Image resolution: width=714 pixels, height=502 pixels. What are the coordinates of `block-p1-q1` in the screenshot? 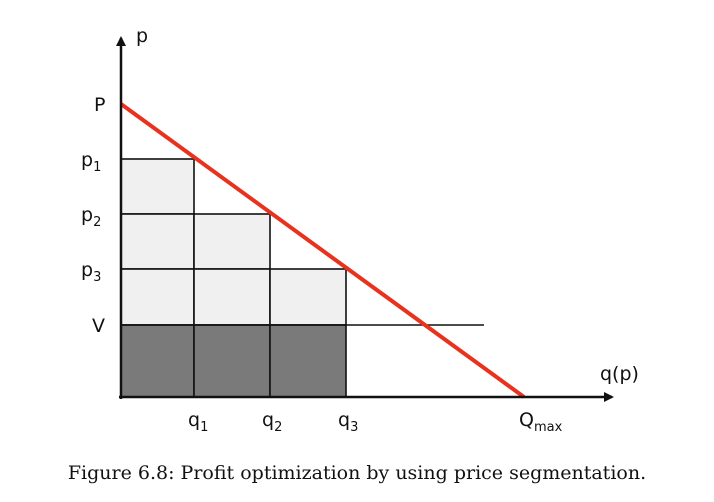 It's located at (157, 186).